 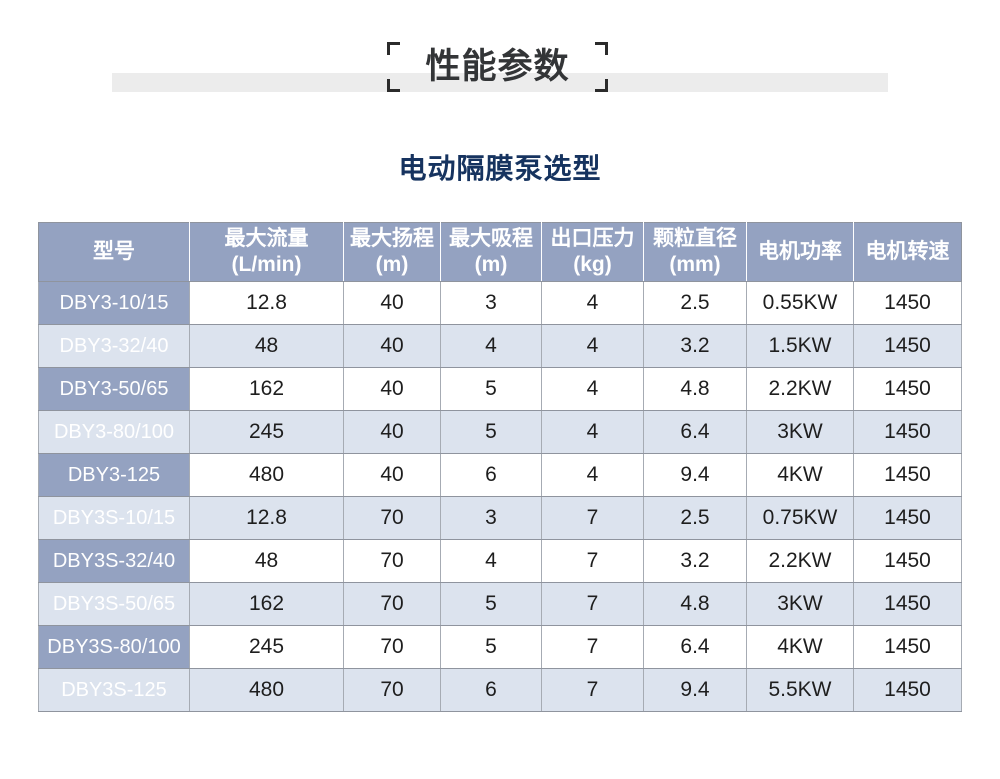 I want to click on model-cell: DBY3S-50/65, so click(x=114, y=604).